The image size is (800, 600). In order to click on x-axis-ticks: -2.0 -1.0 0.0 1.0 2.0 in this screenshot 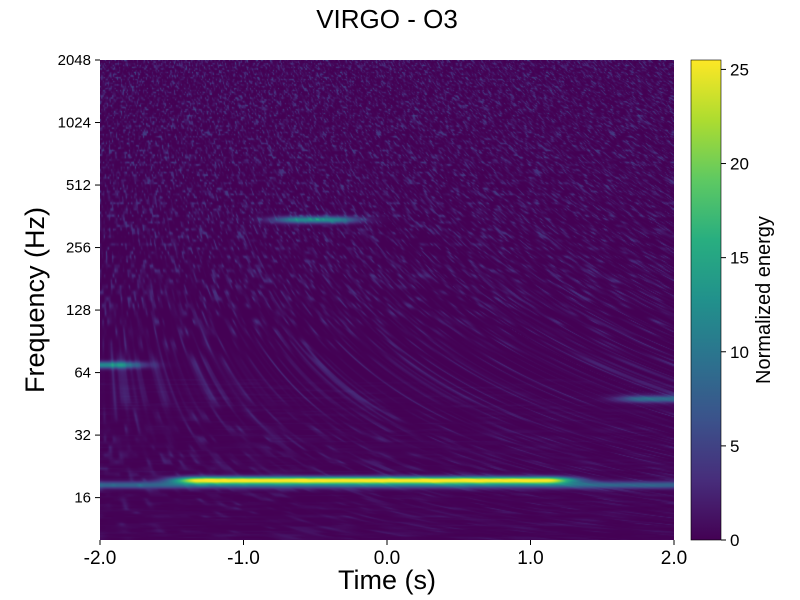, I will do `click(385, 554)`.